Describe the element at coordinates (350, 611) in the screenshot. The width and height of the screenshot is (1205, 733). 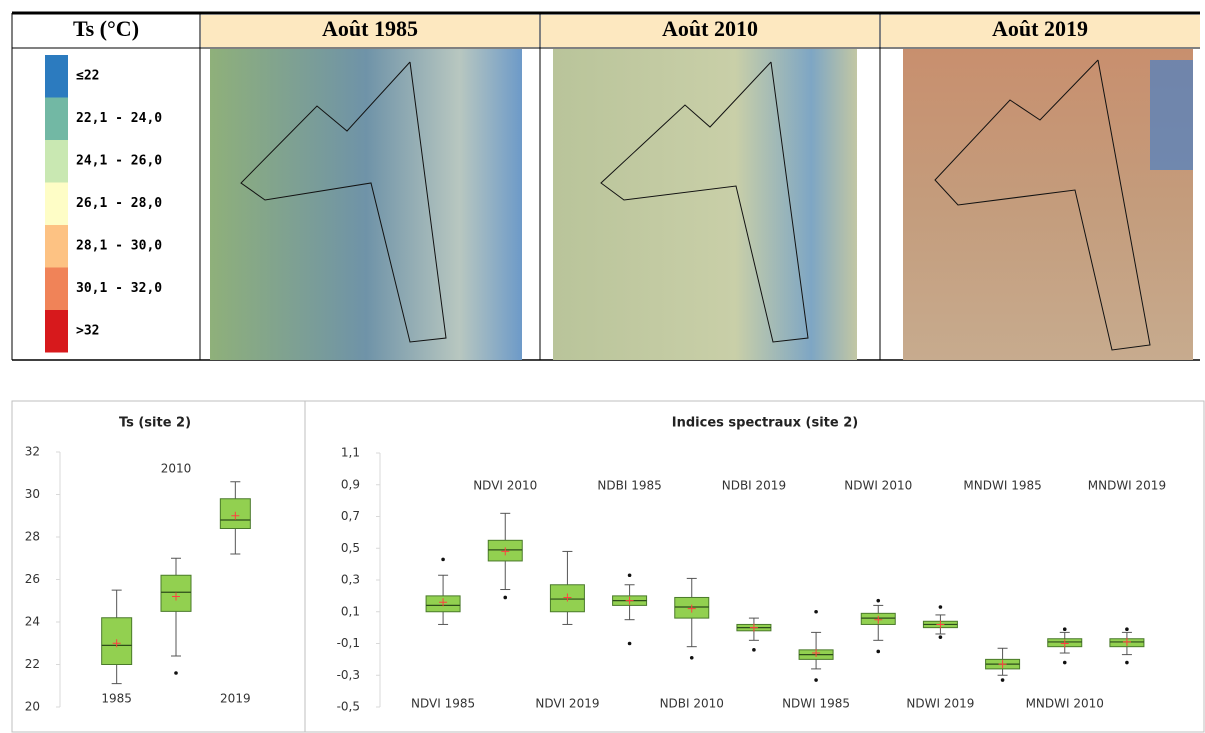
I see `y-tick-label: 0,1` at that location.